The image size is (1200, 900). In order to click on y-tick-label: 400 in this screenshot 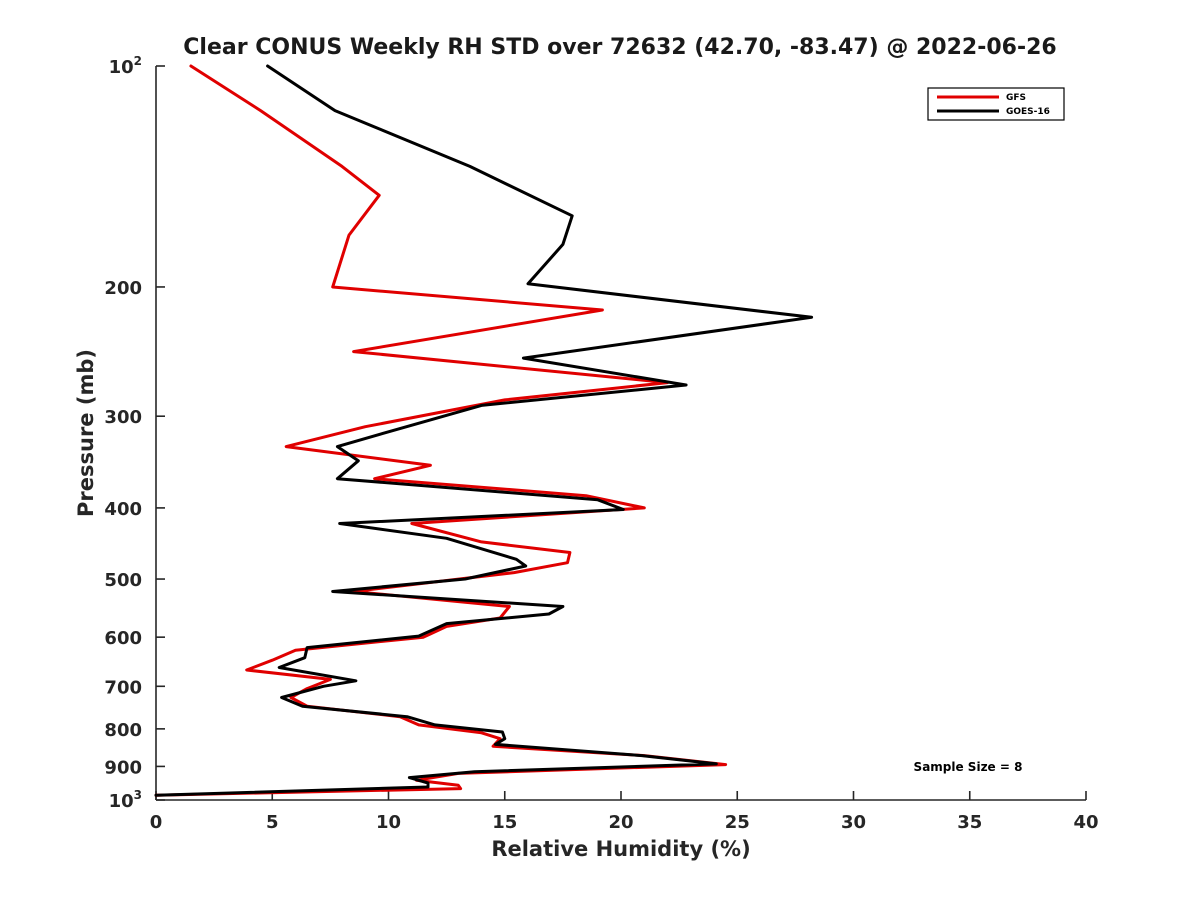, I will do `click(123, 509)`.